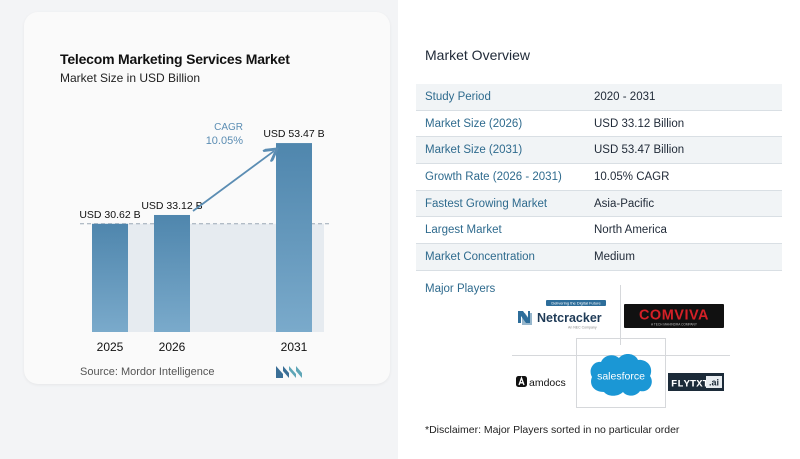 This screenshot has width=800, height=459. Describe the element at coordinates (639, 123) in the screenshot. I see `overview-value: USD 33.12 Billion` at that location.